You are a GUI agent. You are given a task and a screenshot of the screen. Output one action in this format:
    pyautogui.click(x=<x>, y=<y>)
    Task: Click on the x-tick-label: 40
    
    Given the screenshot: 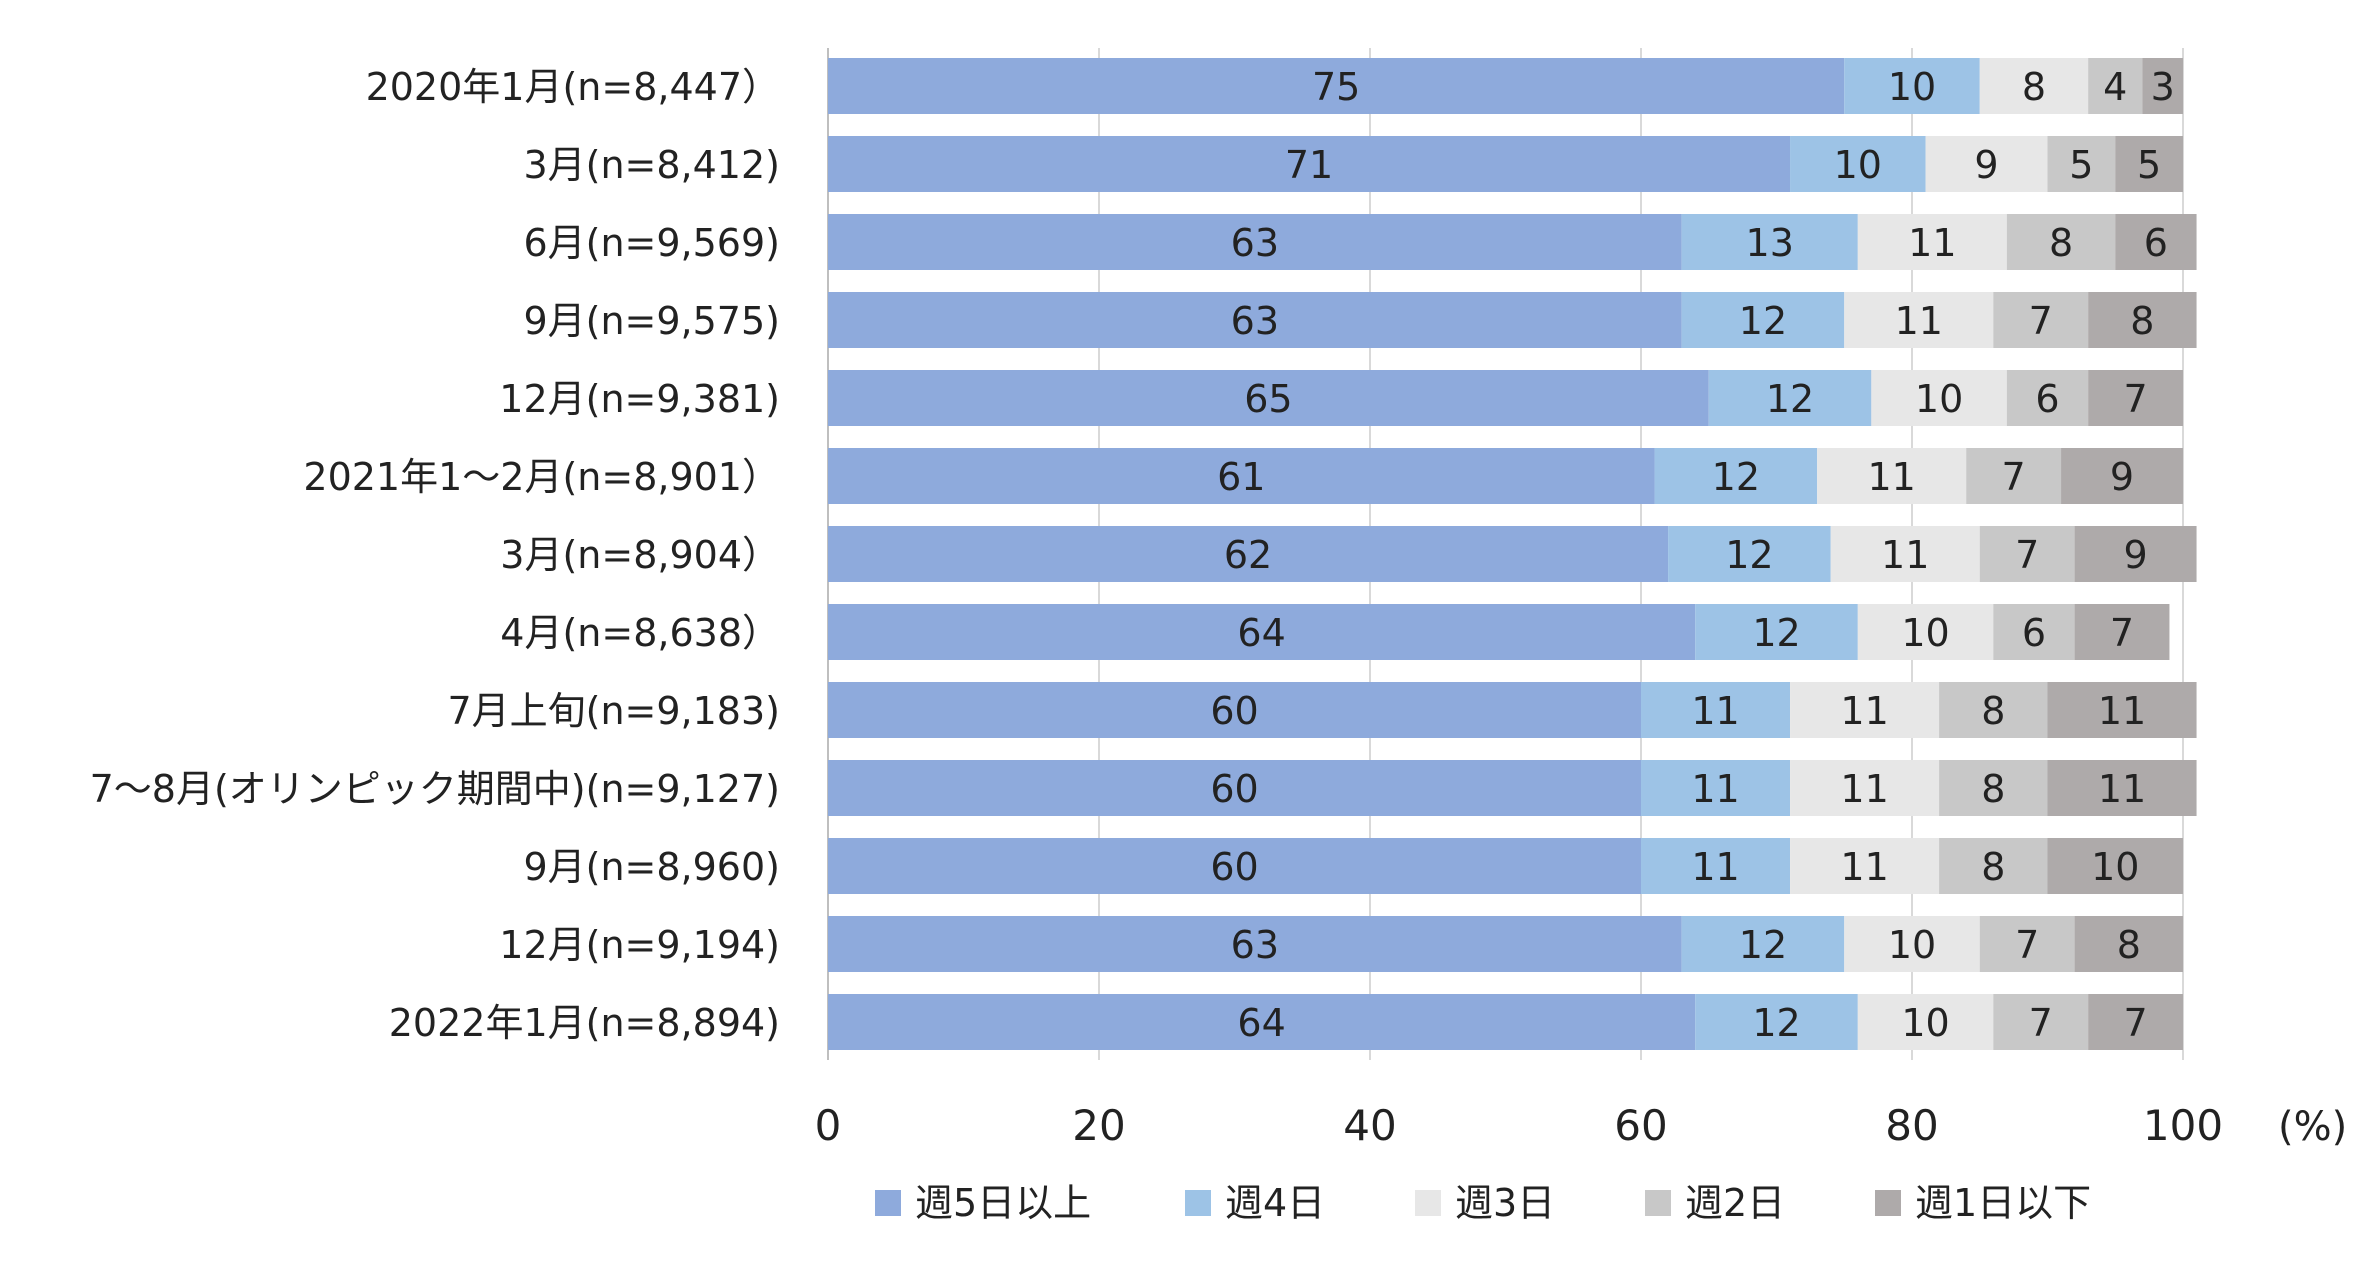 What is the action you would take?
    pyautogui.click(x=1369, y=1125)
    